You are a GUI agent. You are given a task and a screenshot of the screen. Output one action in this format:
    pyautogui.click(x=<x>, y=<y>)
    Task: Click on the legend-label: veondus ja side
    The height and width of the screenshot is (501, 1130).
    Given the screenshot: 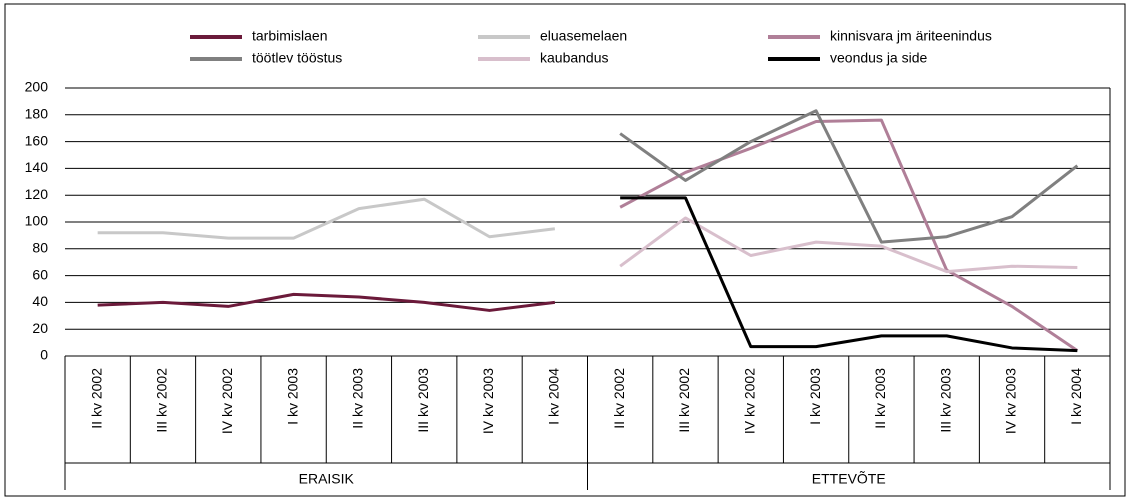 What is the action you would take?
    pyautogui.click(x=879, y=58)
    